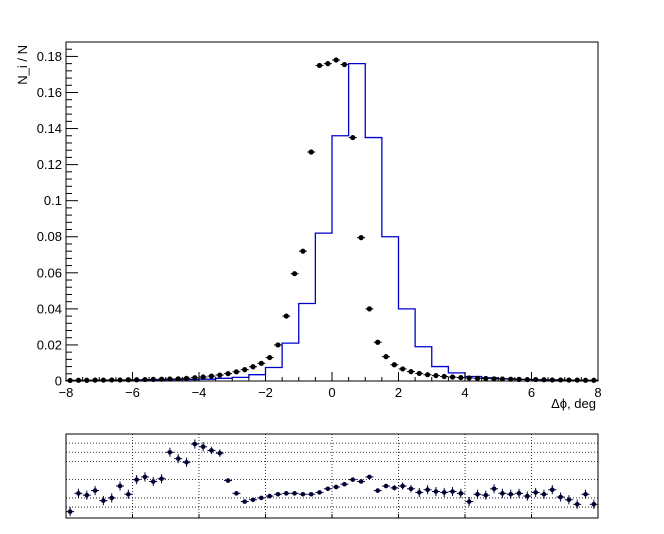 Image resolution: width=664 pixels, height=534 pixels. What do you see at coordinates (49, 236) in the screenshot?
I see `y-tick-label: 0.08` at bounding box center [49, 236].